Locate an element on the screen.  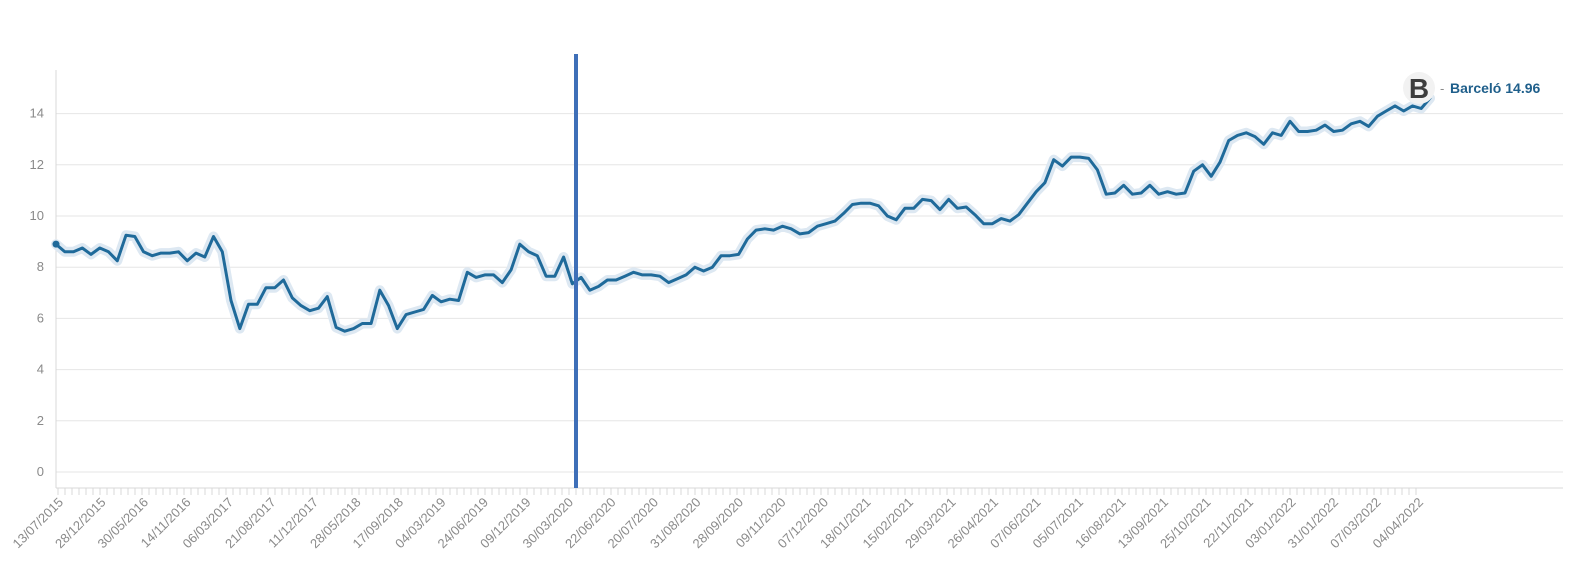
y-tick-label: 2 is located at coordinates (40, 420).